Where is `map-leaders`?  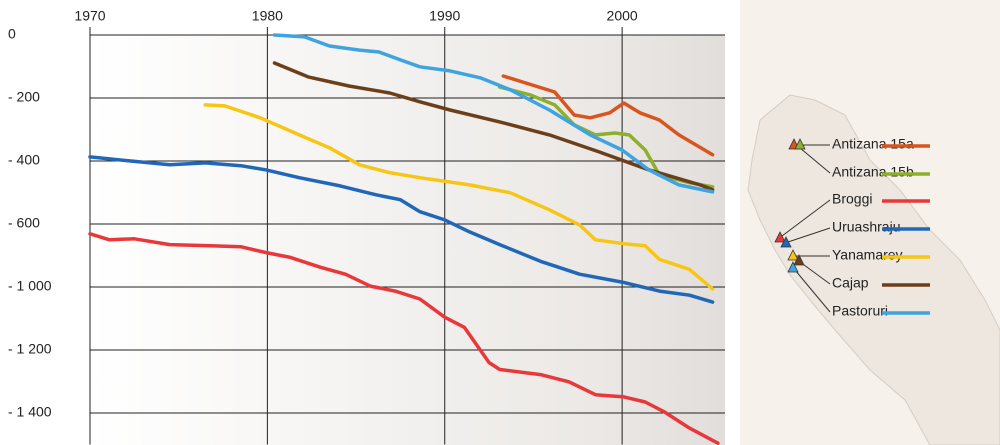
map-leaders is located at coordinates (806, 228).